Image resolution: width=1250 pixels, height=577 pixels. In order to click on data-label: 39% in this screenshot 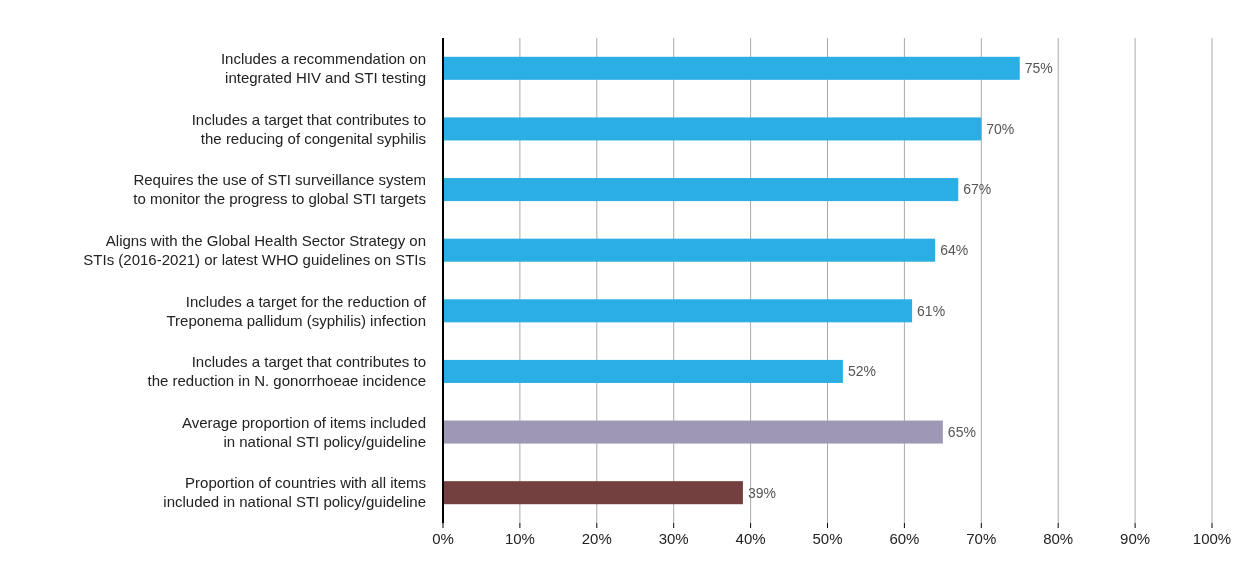, I will do `click(761, 492)`.